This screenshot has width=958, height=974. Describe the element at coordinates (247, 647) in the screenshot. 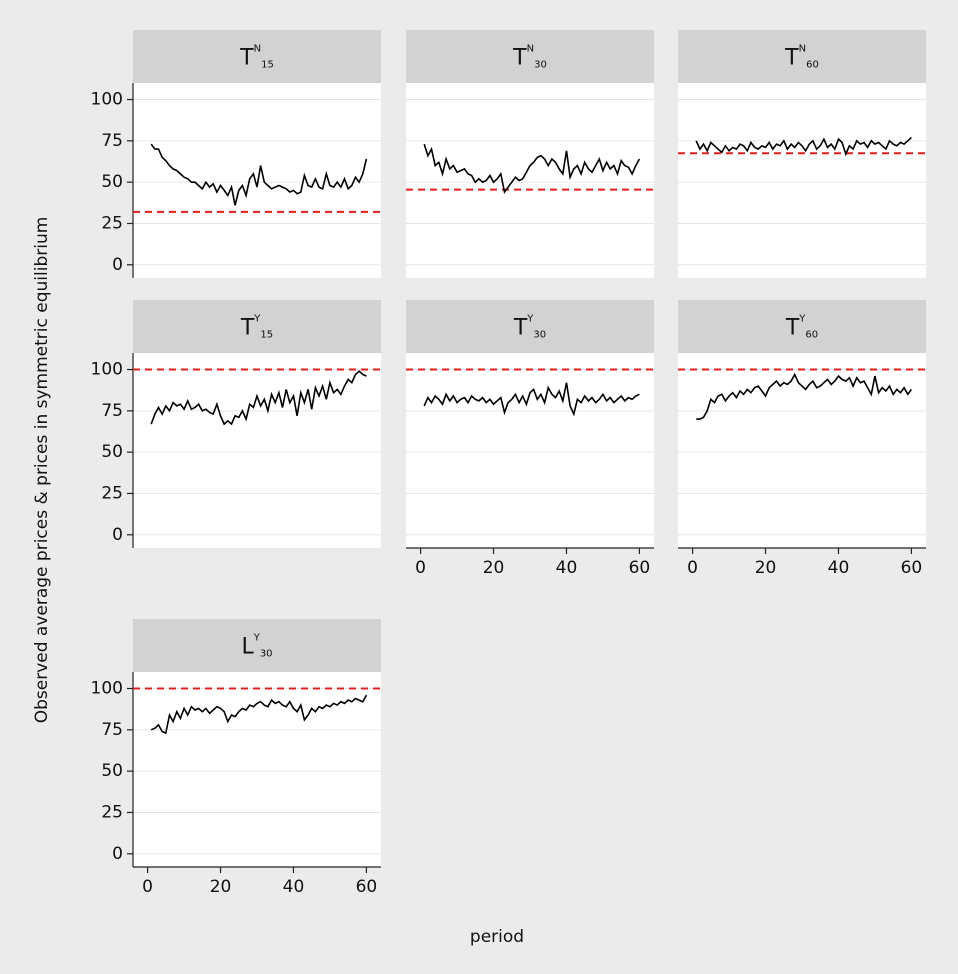

I see `title-base: L` at that location.